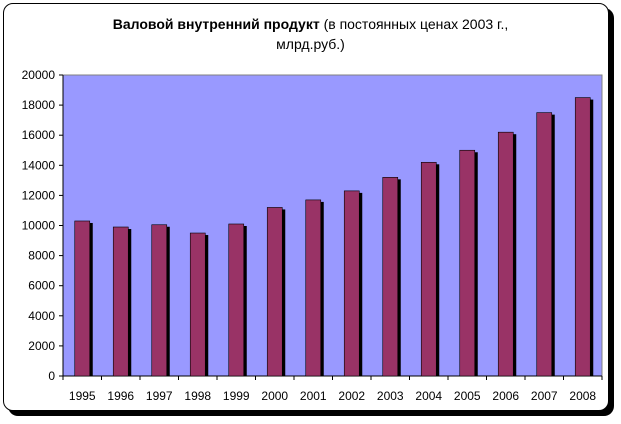 This screenshot has width=621, height=424. I want to click on chart-title-line2: млрд.руб.), so click(310, 44).